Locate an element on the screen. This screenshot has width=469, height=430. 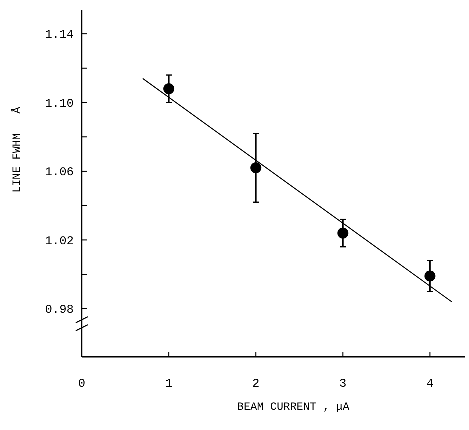
x-axis-title: BEAM CURRENT , μA is located at coordinates (293, 408).